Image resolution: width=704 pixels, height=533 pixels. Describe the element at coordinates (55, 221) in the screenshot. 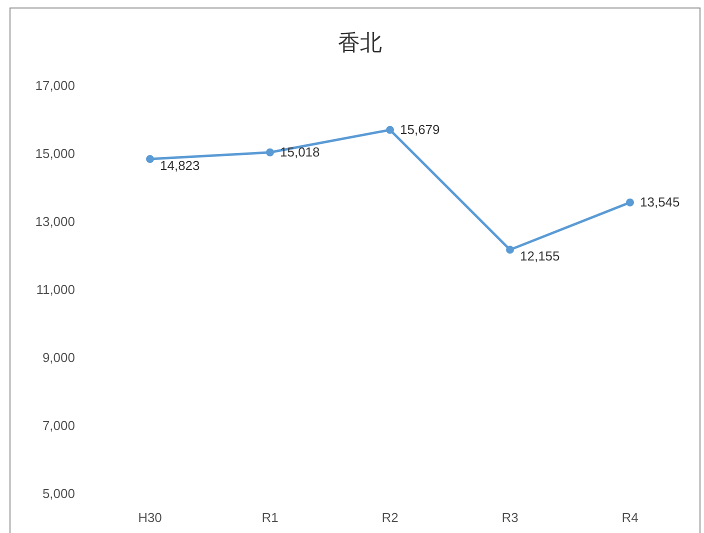

I see `ytick: 13,000` at that location.